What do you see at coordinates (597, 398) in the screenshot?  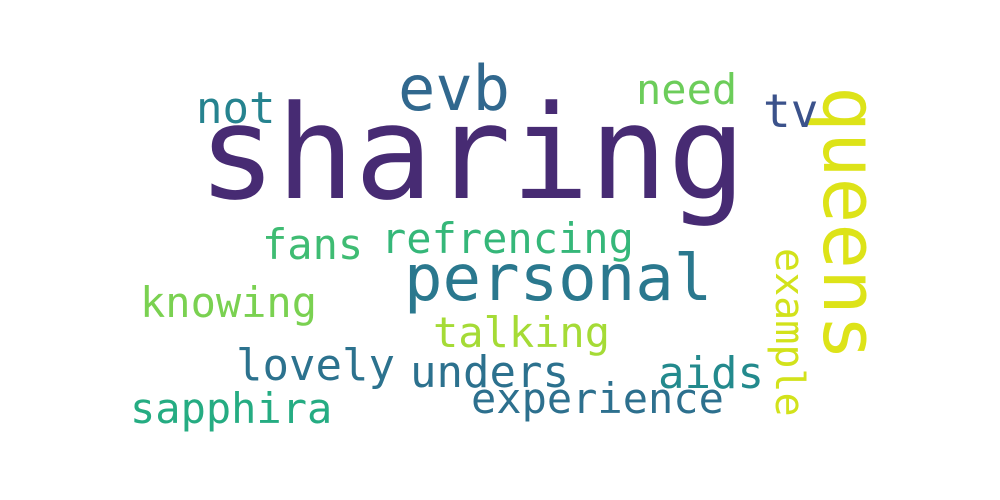 I see `word-experience: experience` at bounding box center [597, 398].